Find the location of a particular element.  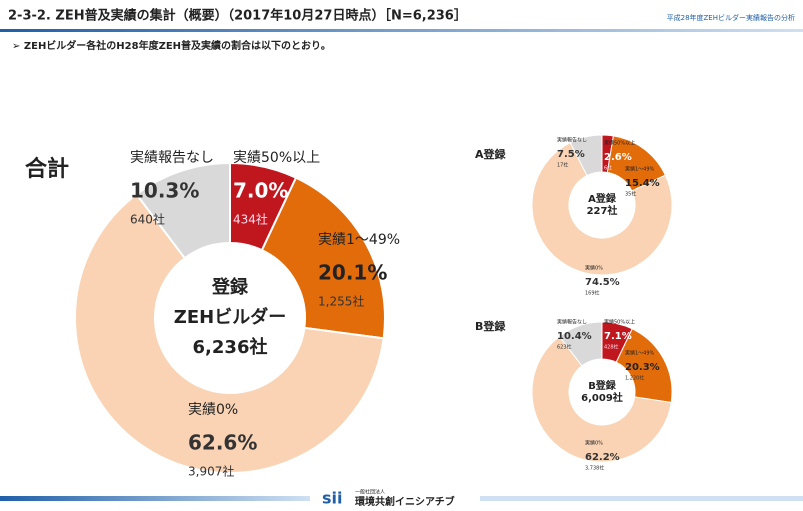

value-label: 10.3% is located at coordinates (164, 191).